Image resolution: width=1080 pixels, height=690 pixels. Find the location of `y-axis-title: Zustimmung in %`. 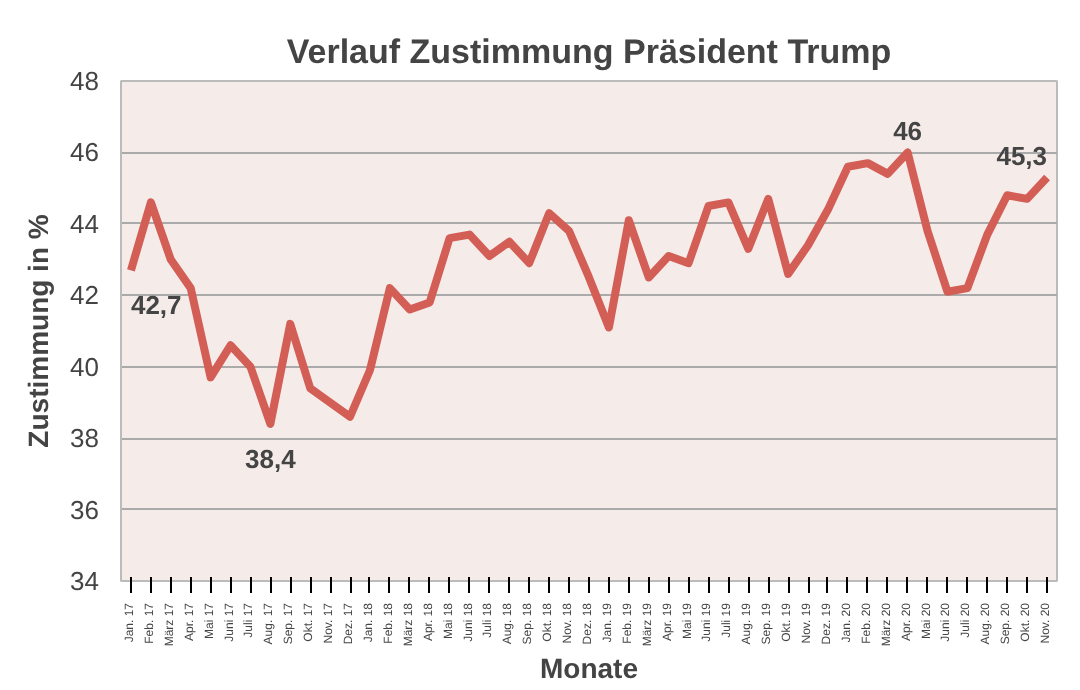

y-axis-title: Zustimmung in % is located at coordinates (38, 330).